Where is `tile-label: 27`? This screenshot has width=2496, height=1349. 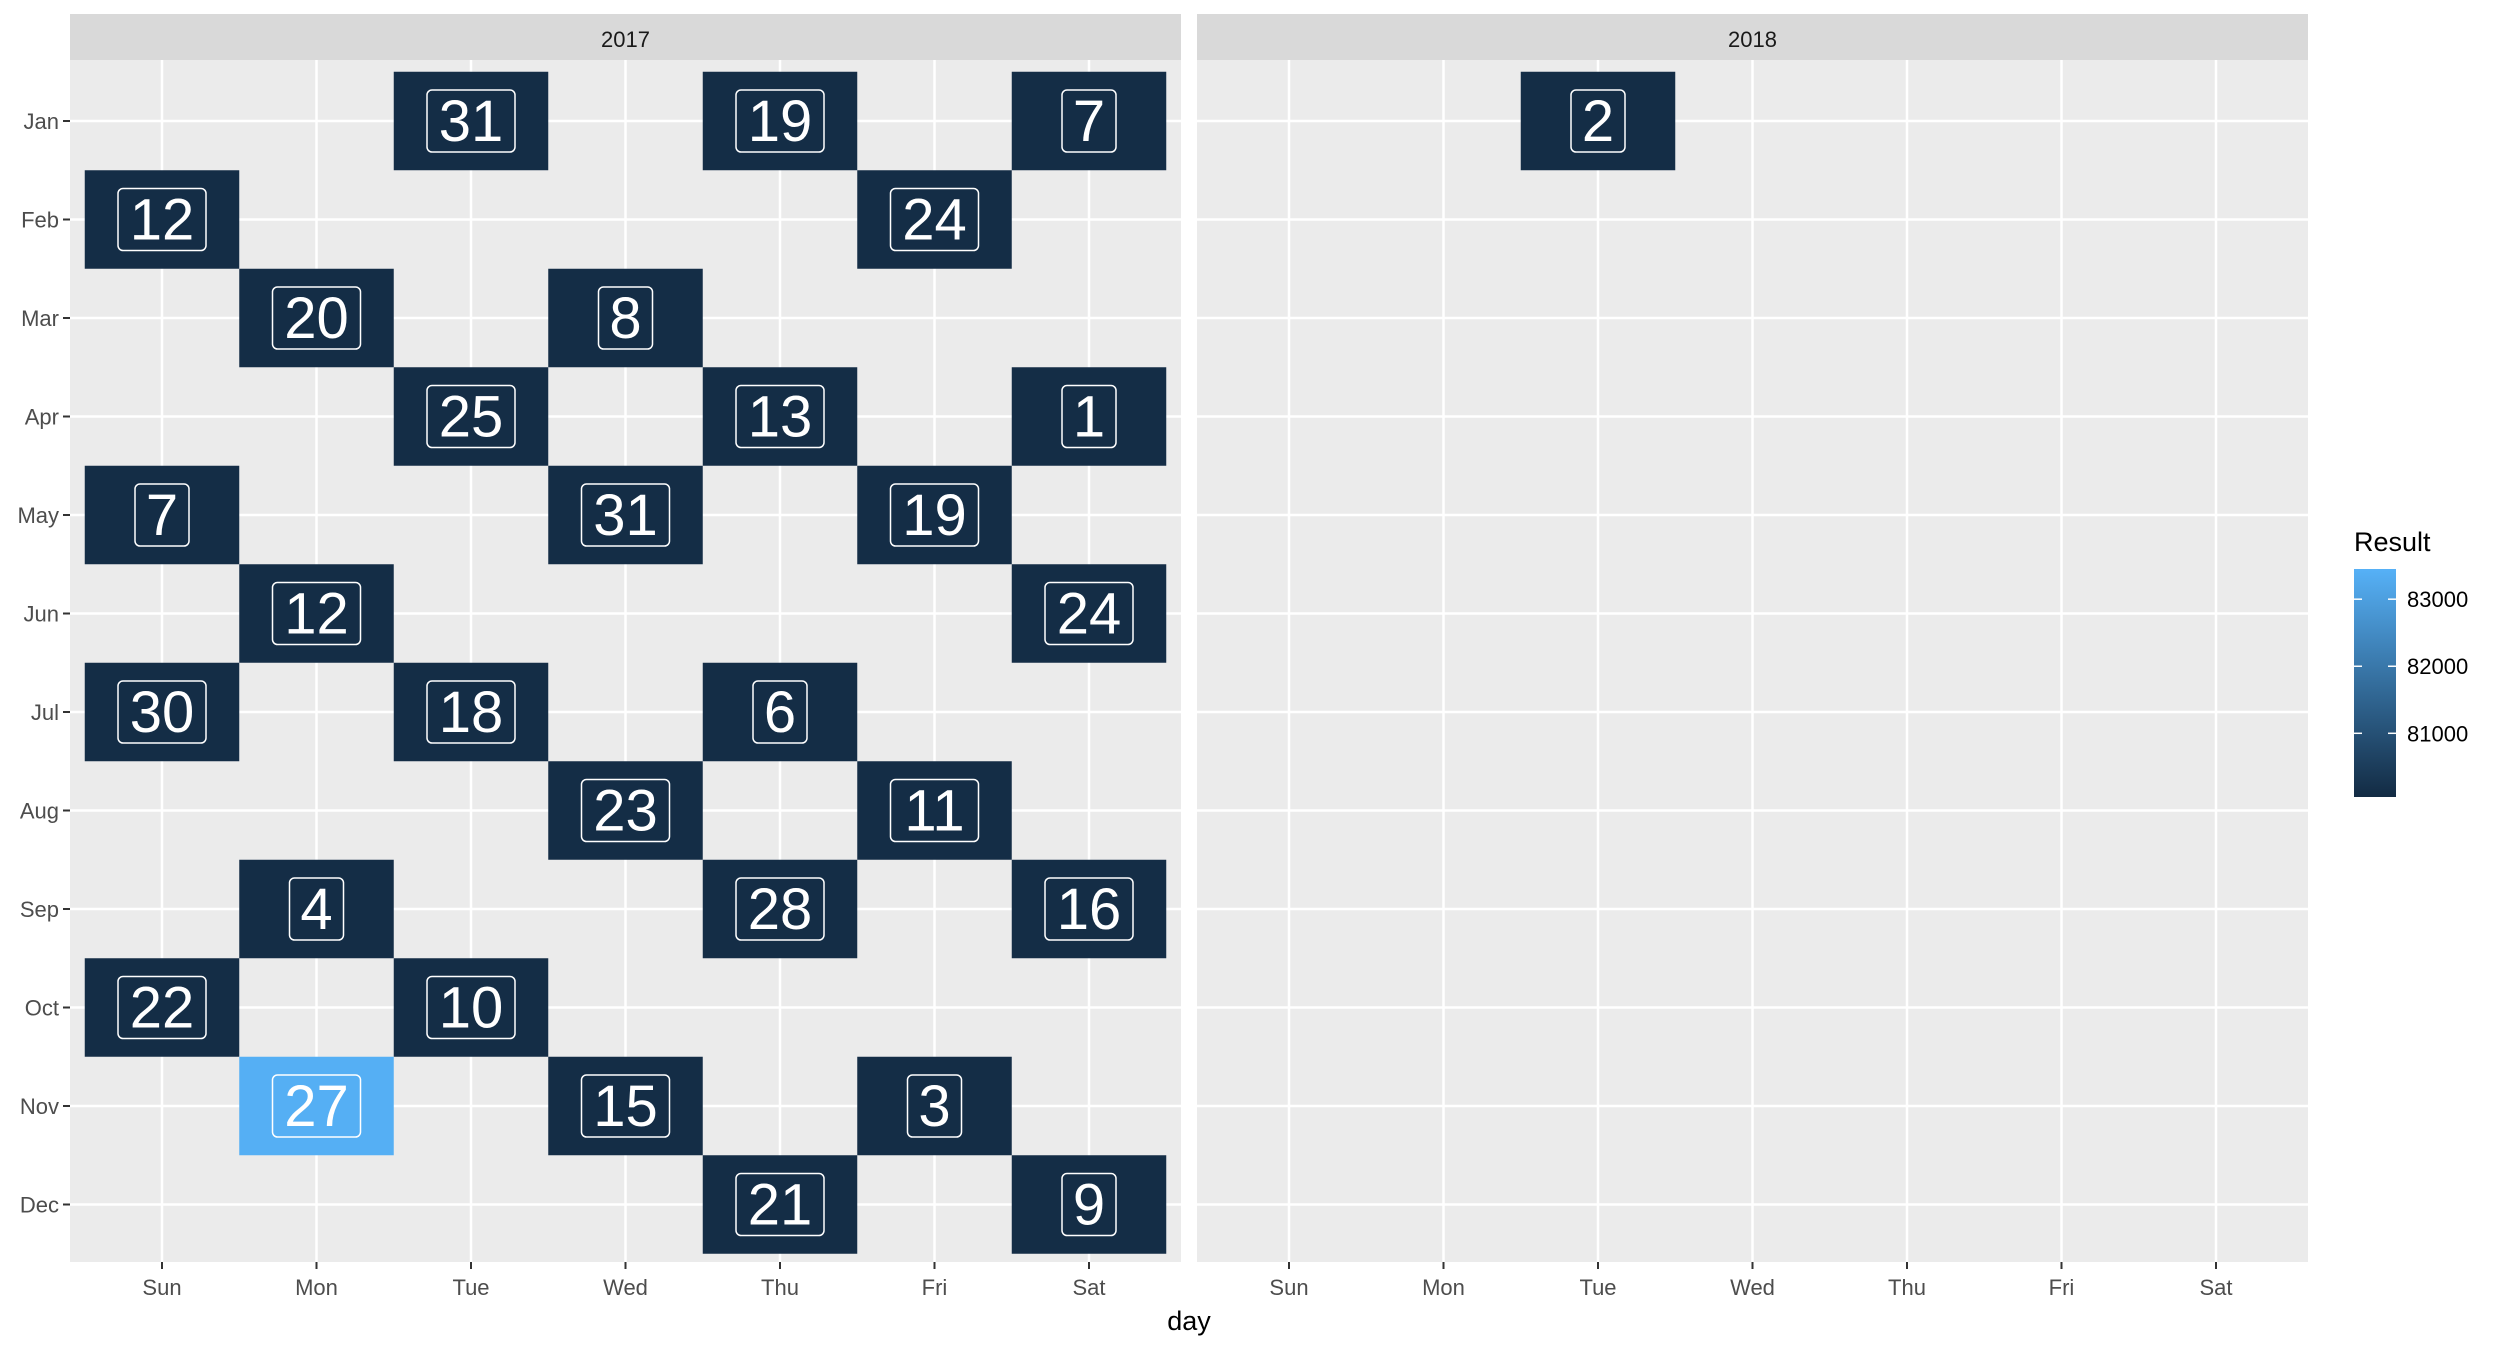 tile-label: 27 is located at coordinates (316, 1106).